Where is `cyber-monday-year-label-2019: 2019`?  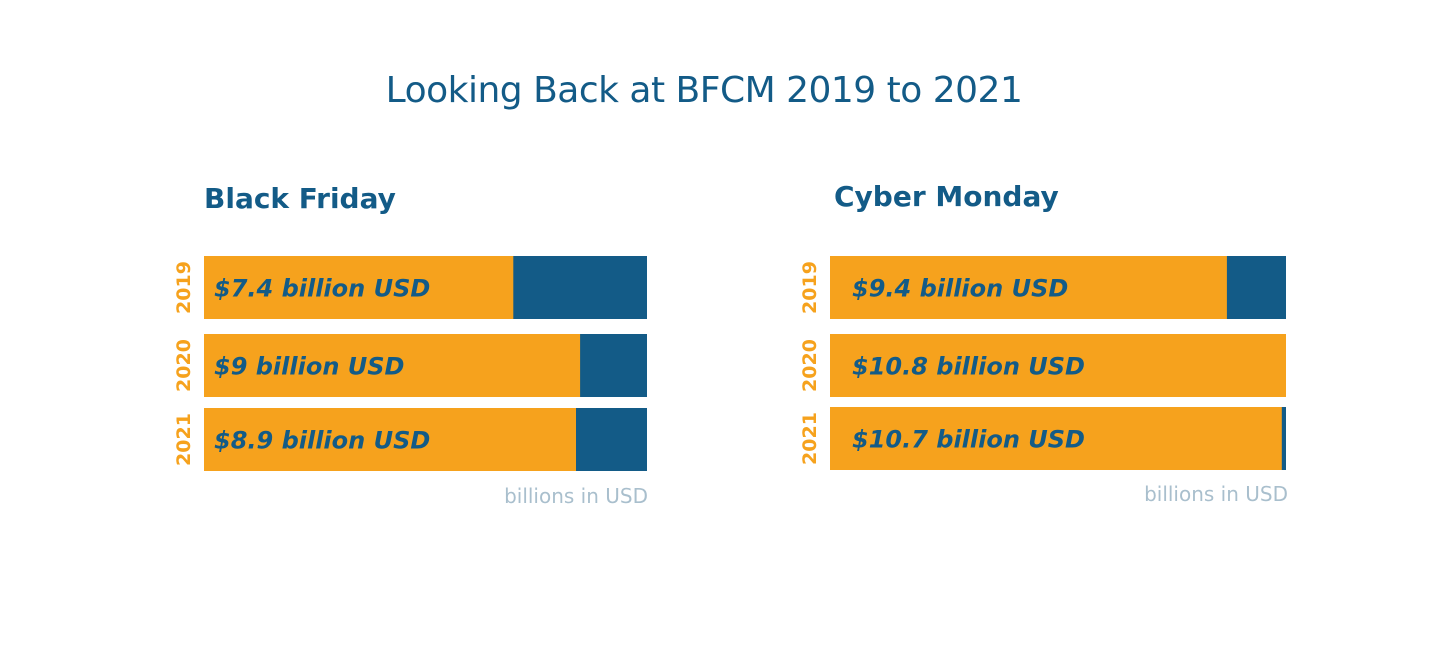 cyber-monday-year-label-2019: 2019 is located at coordinates (810, 287).